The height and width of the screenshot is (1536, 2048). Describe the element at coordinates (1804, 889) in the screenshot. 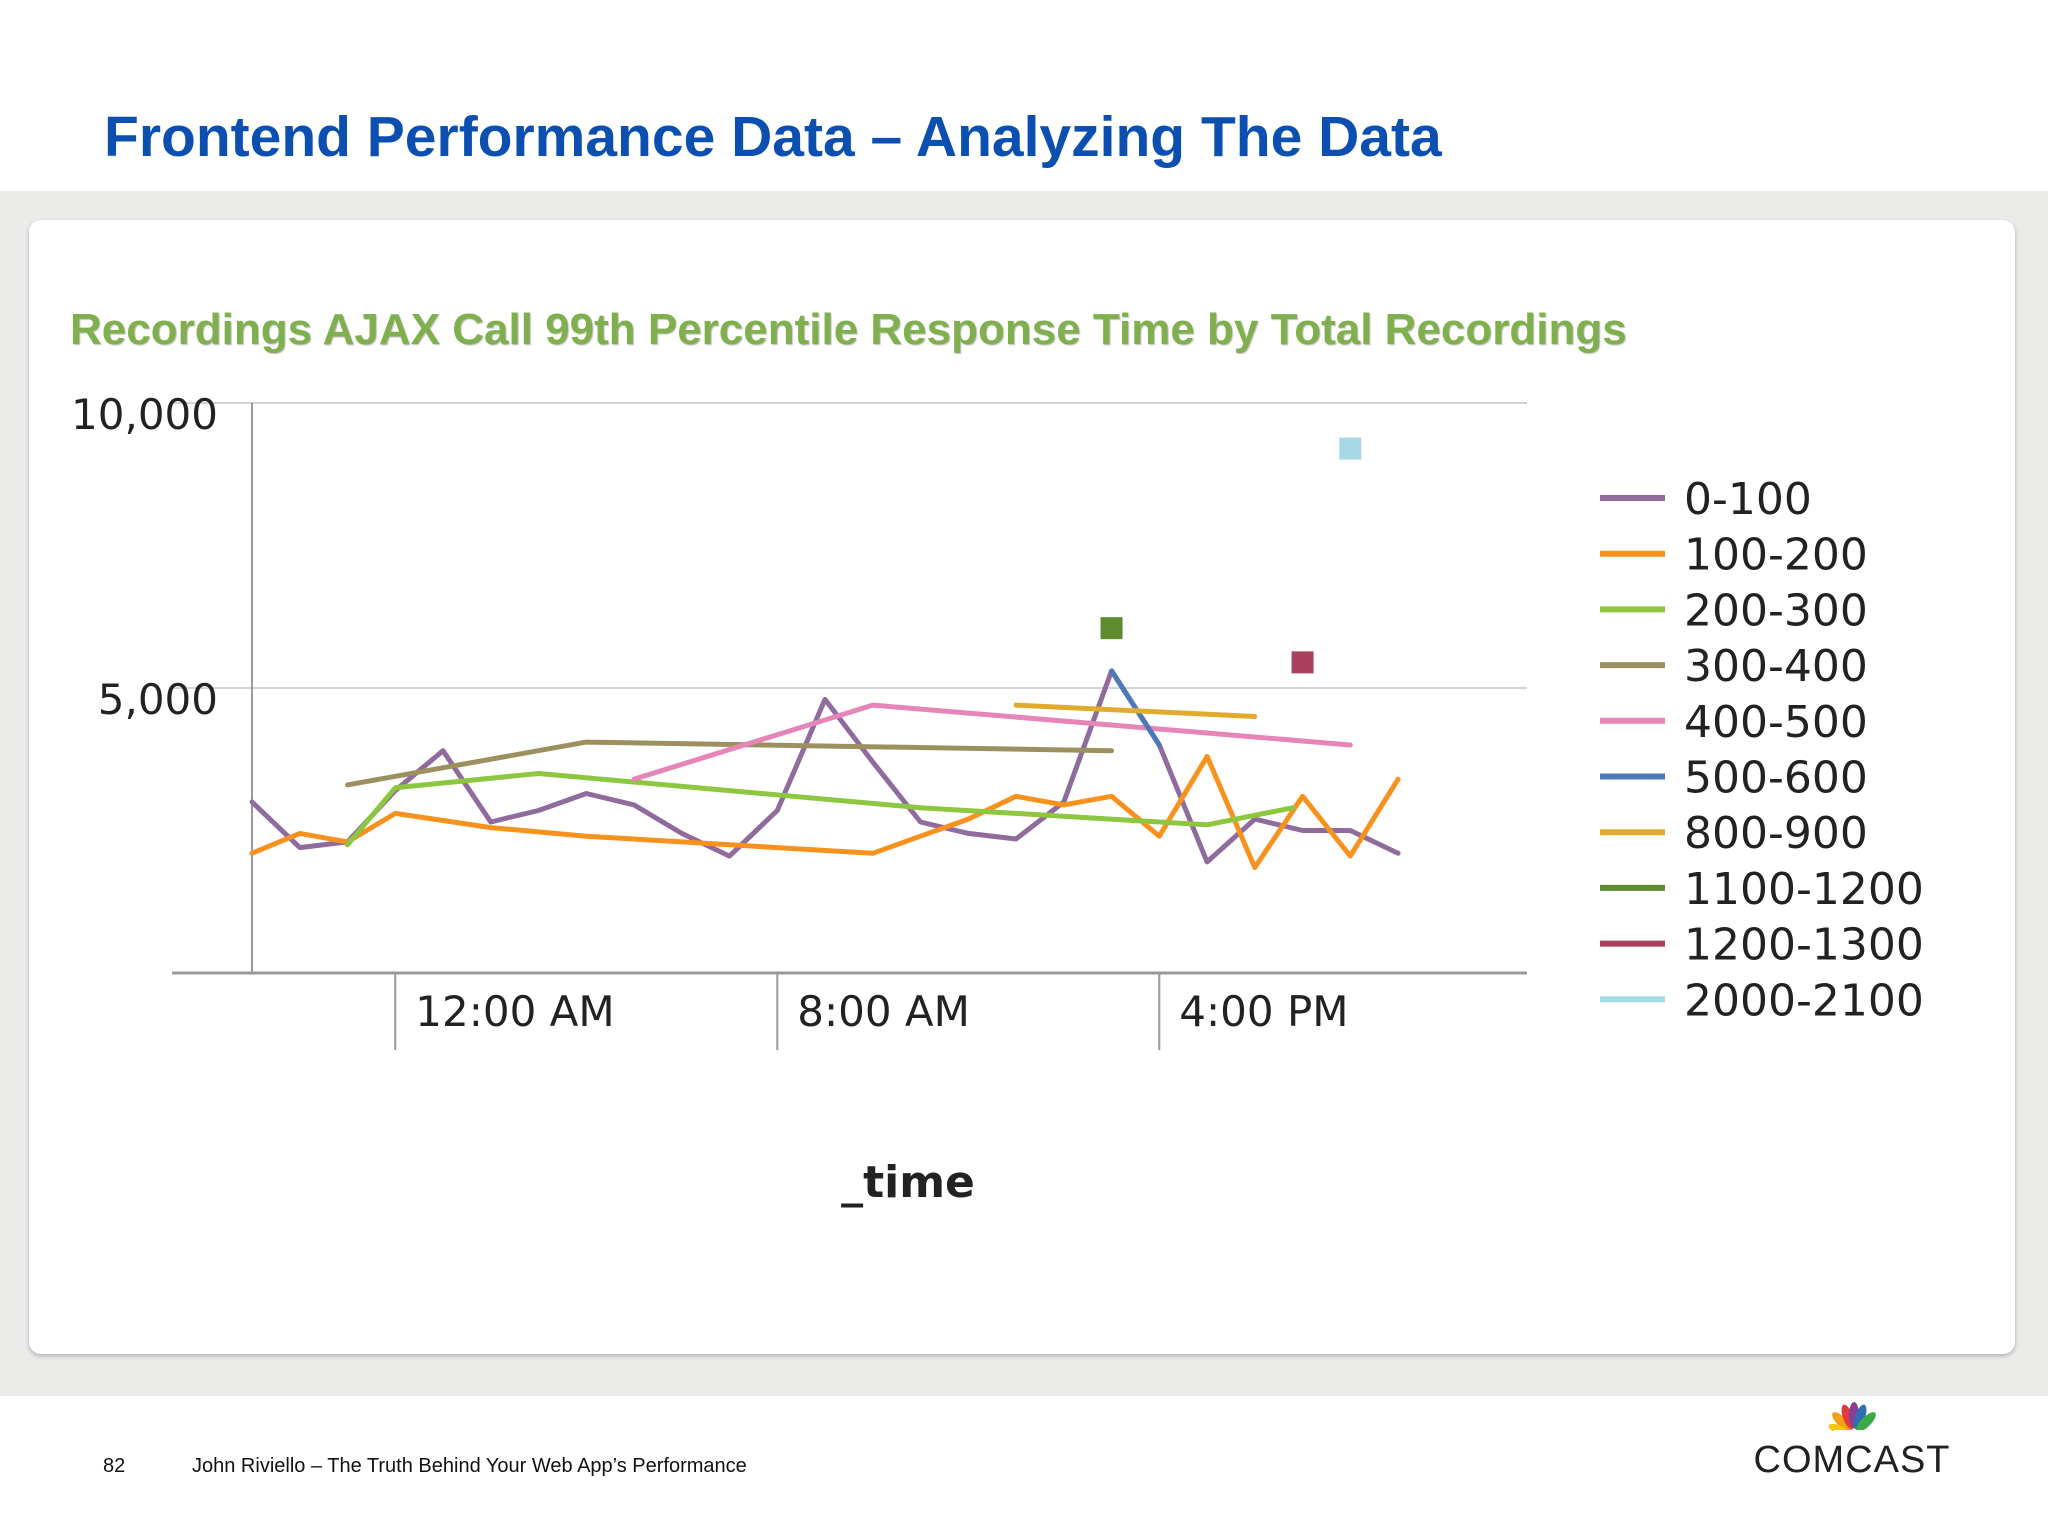

I see `legend-label-1100-1200: 1100-1200` at that location.